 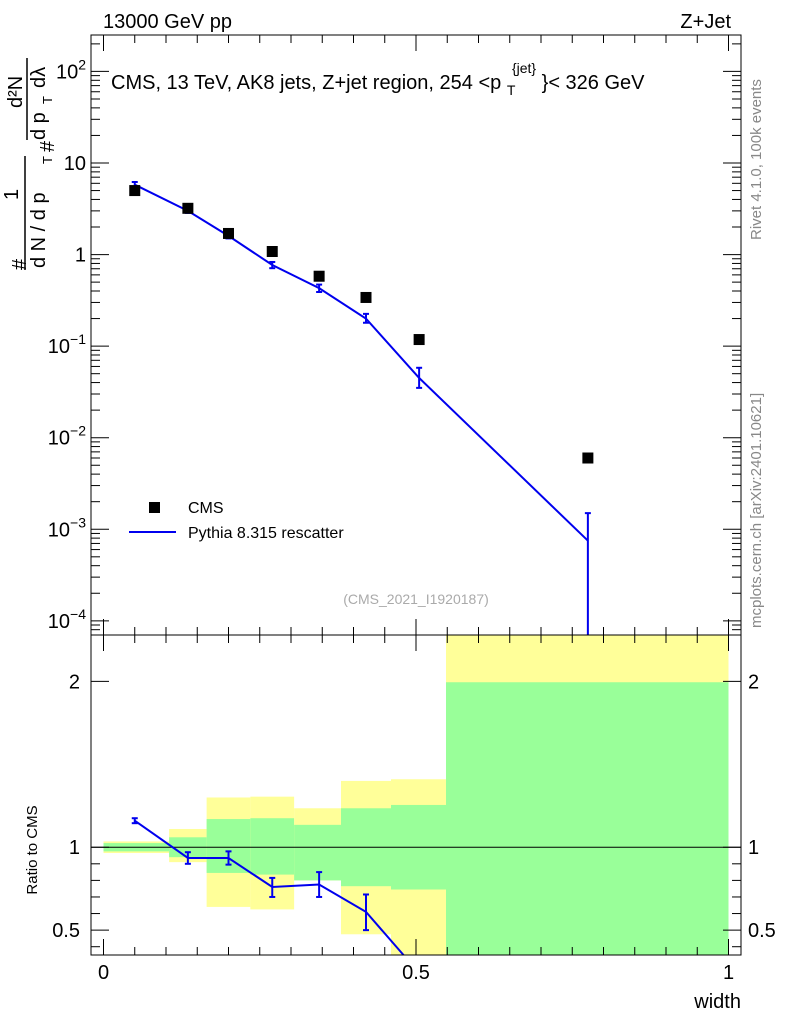 What do you see at coordinates (524, 68) in the screenshot?
I see `main-title-sup: {jet}` at bounding box center [524, 68].